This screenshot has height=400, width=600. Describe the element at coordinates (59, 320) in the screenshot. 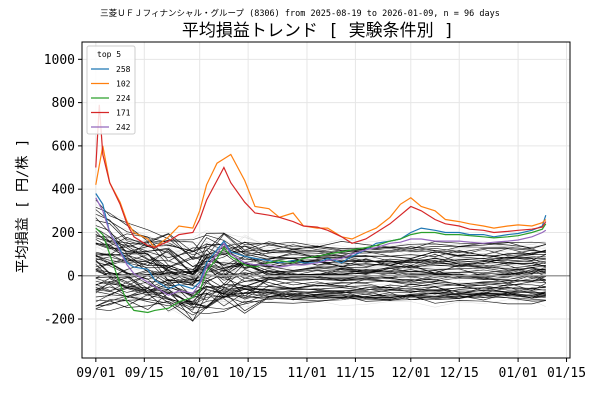

I see `y-tick-label: -200` at that location.